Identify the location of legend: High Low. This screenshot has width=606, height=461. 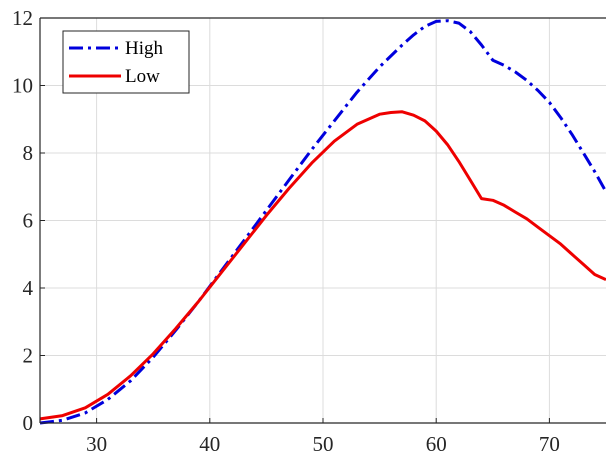
(126, 62).